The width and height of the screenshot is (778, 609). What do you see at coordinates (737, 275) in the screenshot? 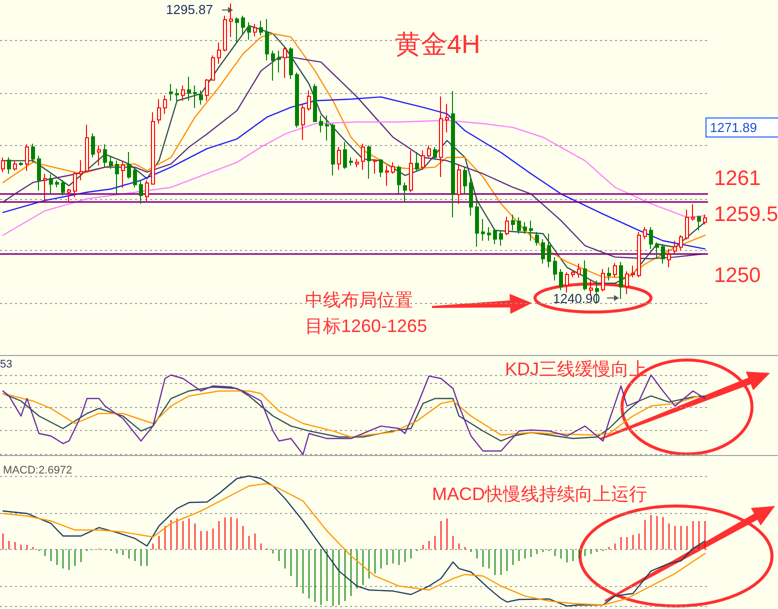
I see `ref-line-label: 1250` at bounding box center [737, 275].